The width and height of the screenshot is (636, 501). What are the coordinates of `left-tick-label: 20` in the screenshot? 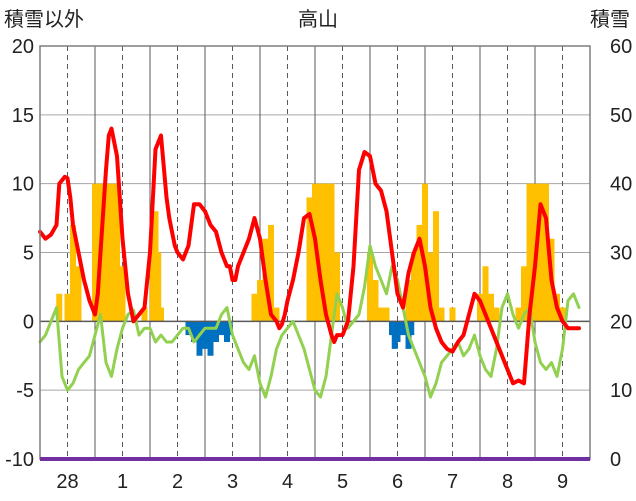 It's located at (23, 47).